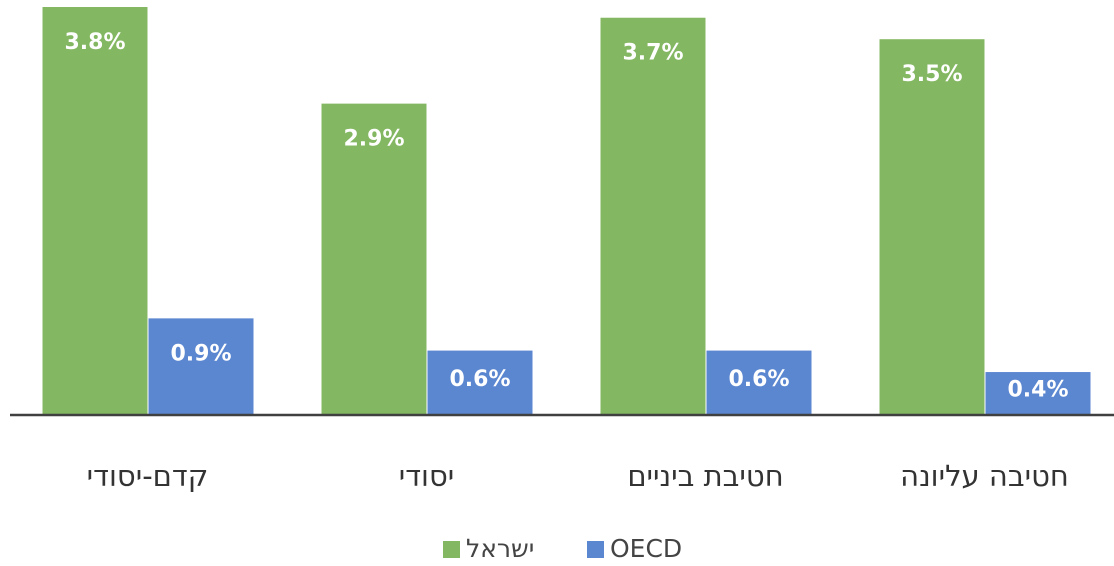  Describe the element at coordinates (705, 476) in the screenshot. I see `x-tick-label: חטיבת ביניים` at that location.